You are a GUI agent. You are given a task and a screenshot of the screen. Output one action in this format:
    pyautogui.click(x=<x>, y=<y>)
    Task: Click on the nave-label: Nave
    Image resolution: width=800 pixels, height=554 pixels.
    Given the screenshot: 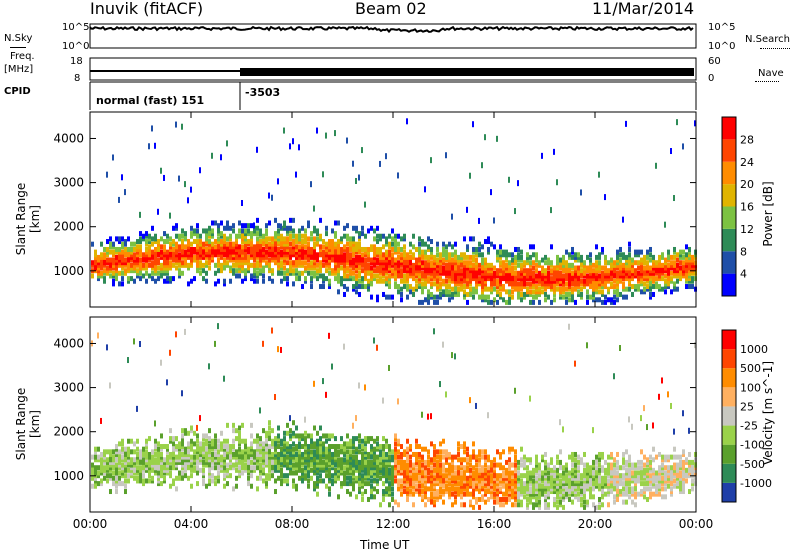 What is the action you would take?
    pyautogui.click(x=771, y=73)
    